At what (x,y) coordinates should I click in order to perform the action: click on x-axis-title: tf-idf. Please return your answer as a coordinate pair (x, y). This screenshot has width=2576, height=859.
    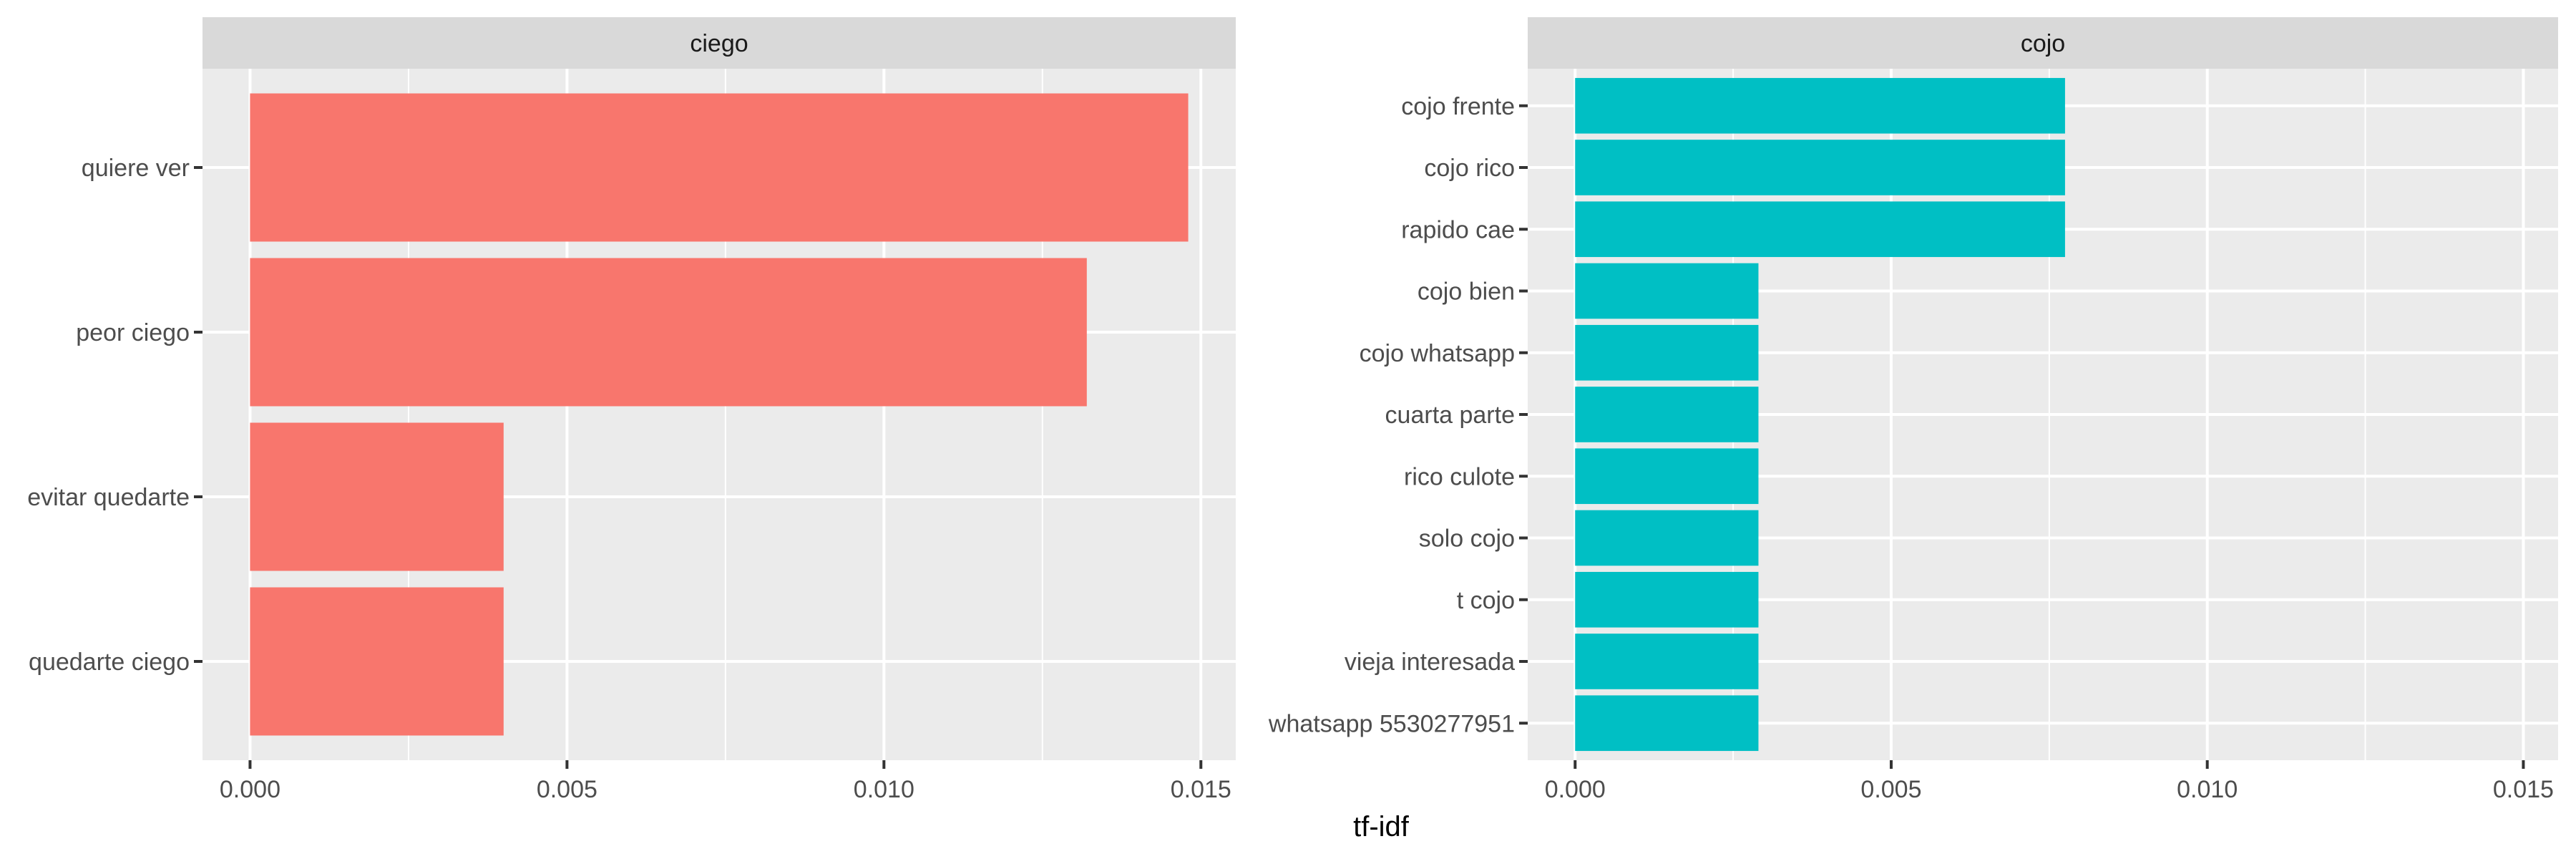
    Looking at the image, I should click on (1381, 827).